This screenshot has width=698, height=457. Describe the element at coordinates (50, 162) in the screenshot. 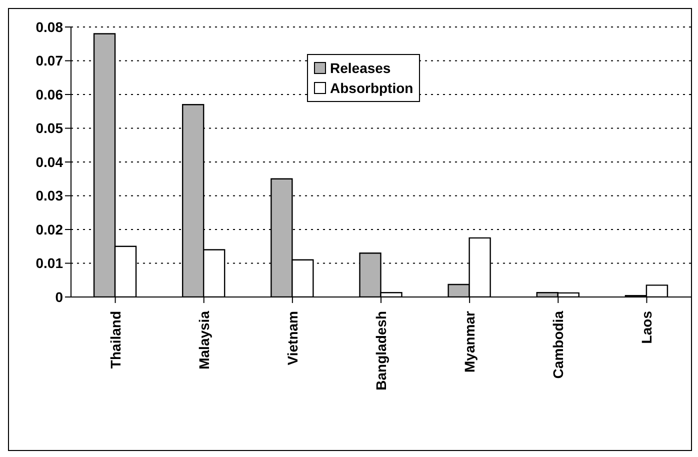

I see `y-tick-label: 0.04` at that location.